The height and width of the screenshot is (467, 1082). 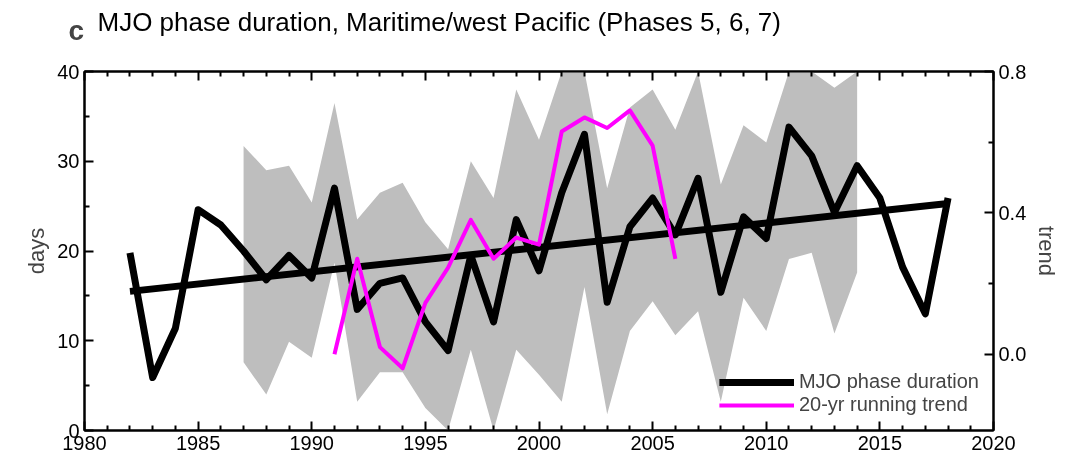 What do you see at coordinates (883, 404) in the screenshot?
I see `legend-label: 20-yr running trend` at bounding box center [883, 404].